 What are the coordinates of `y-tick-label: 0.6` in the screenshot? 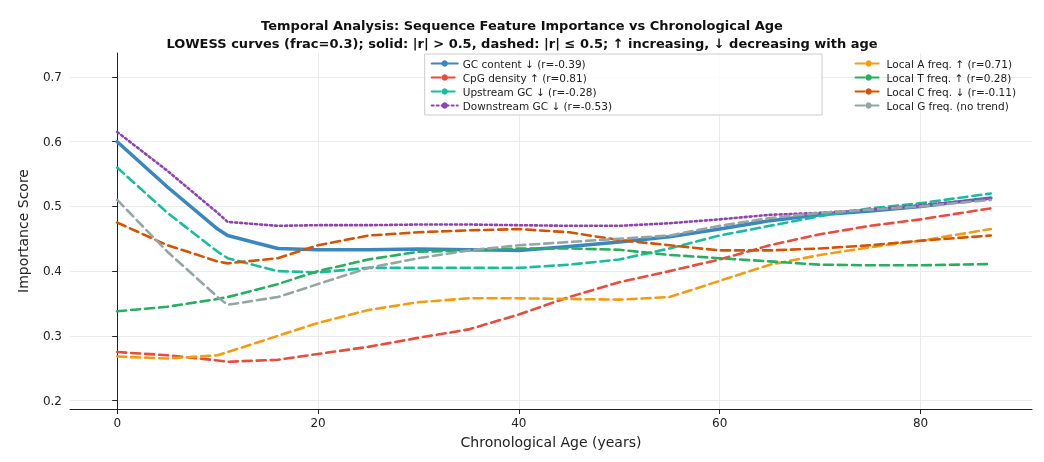 It's located at (52, 141).